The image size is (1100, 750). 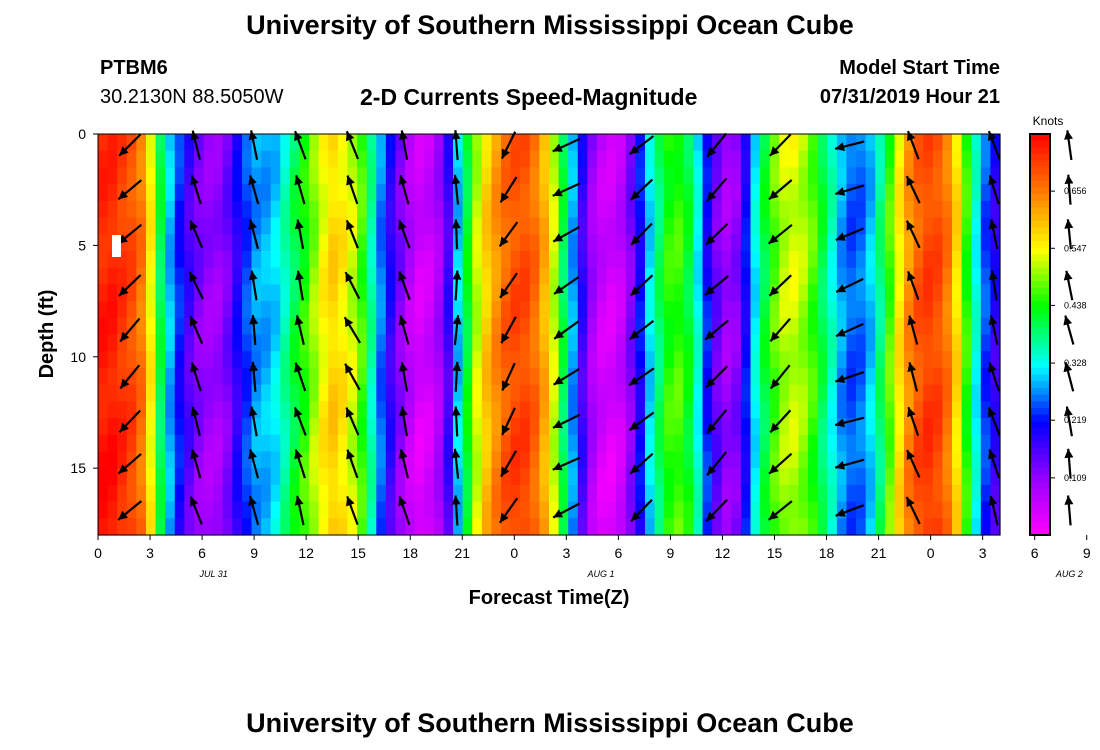 What do you see at coordinates (1087, 553) in the screenshot?
I see `x-tick-label: 9` at bounding box center [1087, 553].